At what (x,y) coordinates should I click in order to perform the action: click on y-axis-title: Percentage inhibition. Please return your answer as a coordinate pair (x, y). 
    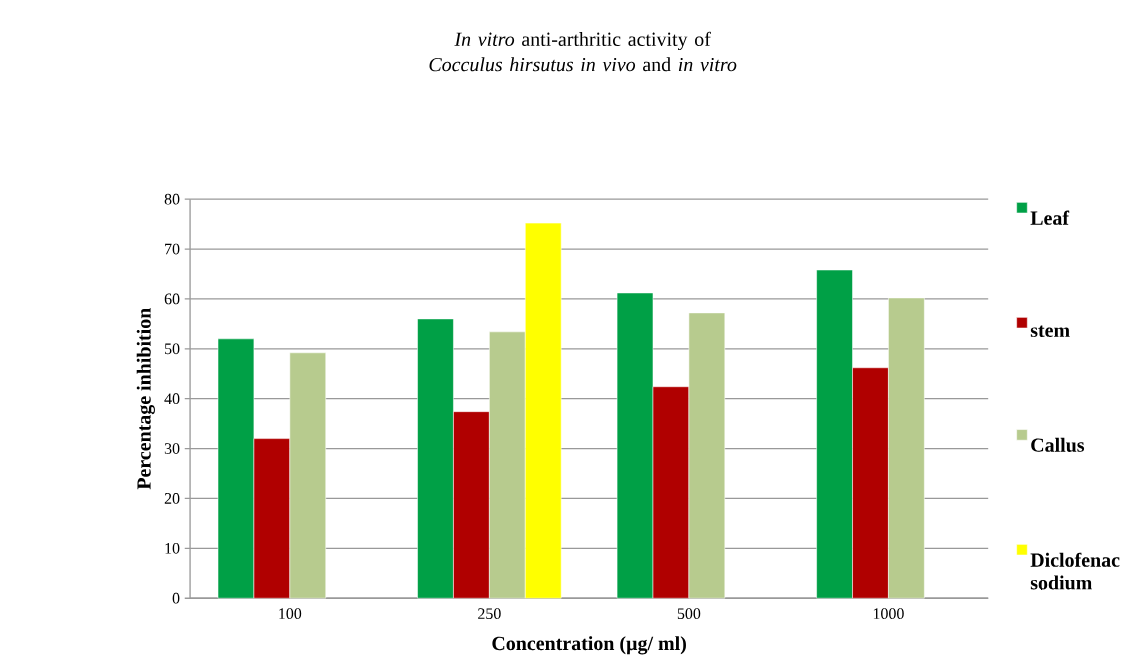
    Looking at the image, I should click on (145, 399).